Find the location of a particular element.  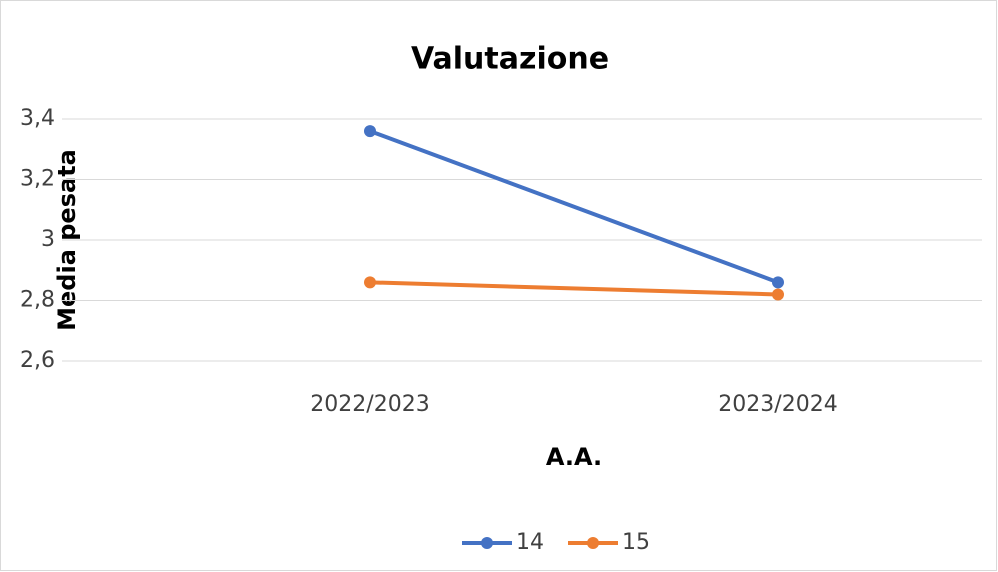

y-tick-label: 3,2 is located at coordinates (37, 179).